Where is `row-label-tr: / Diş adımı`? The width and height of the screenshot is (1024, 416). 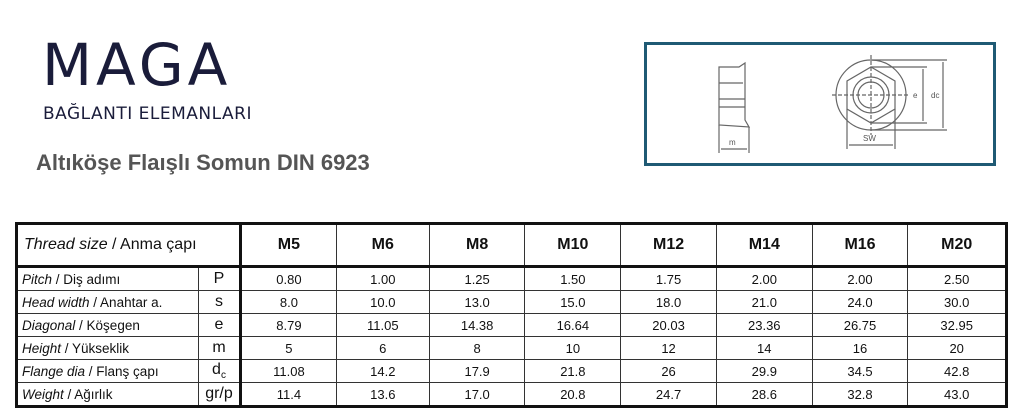
row-label-tr: / Diş adımı is located at coordinates (86, 279).